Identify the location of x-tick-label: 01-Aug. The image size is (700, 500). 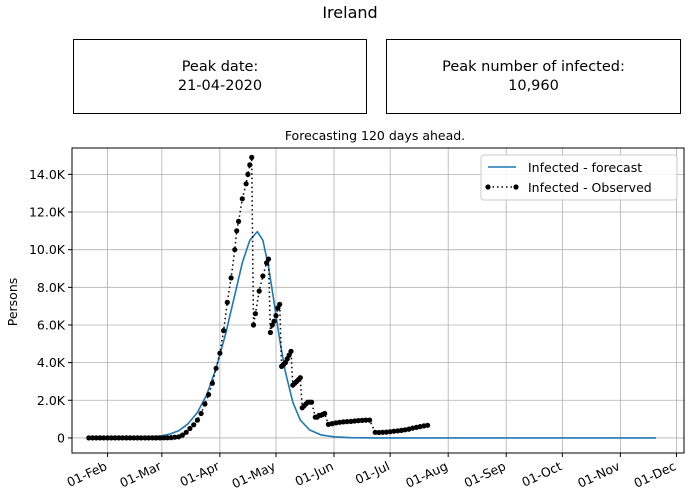
(426, 474).